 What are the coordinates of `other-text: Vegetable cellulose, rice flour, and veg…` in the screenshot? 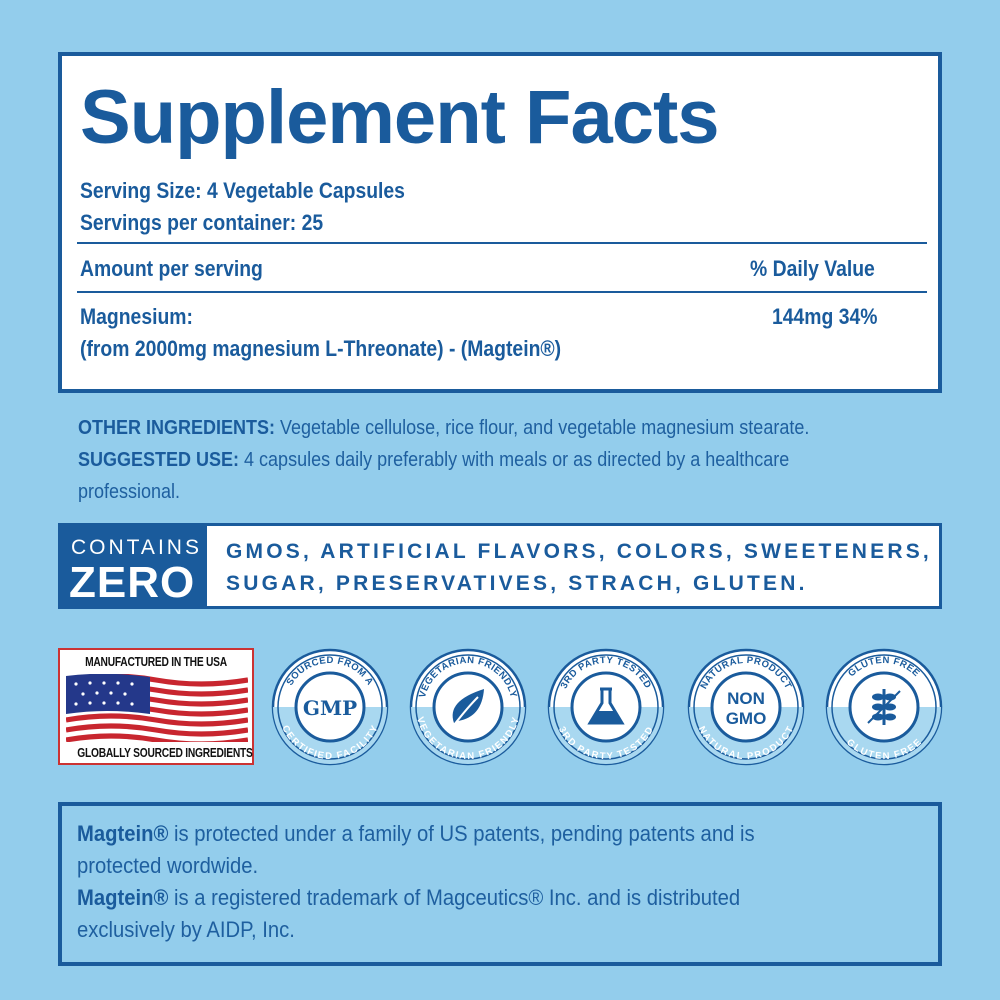 It's located at (542, 428).